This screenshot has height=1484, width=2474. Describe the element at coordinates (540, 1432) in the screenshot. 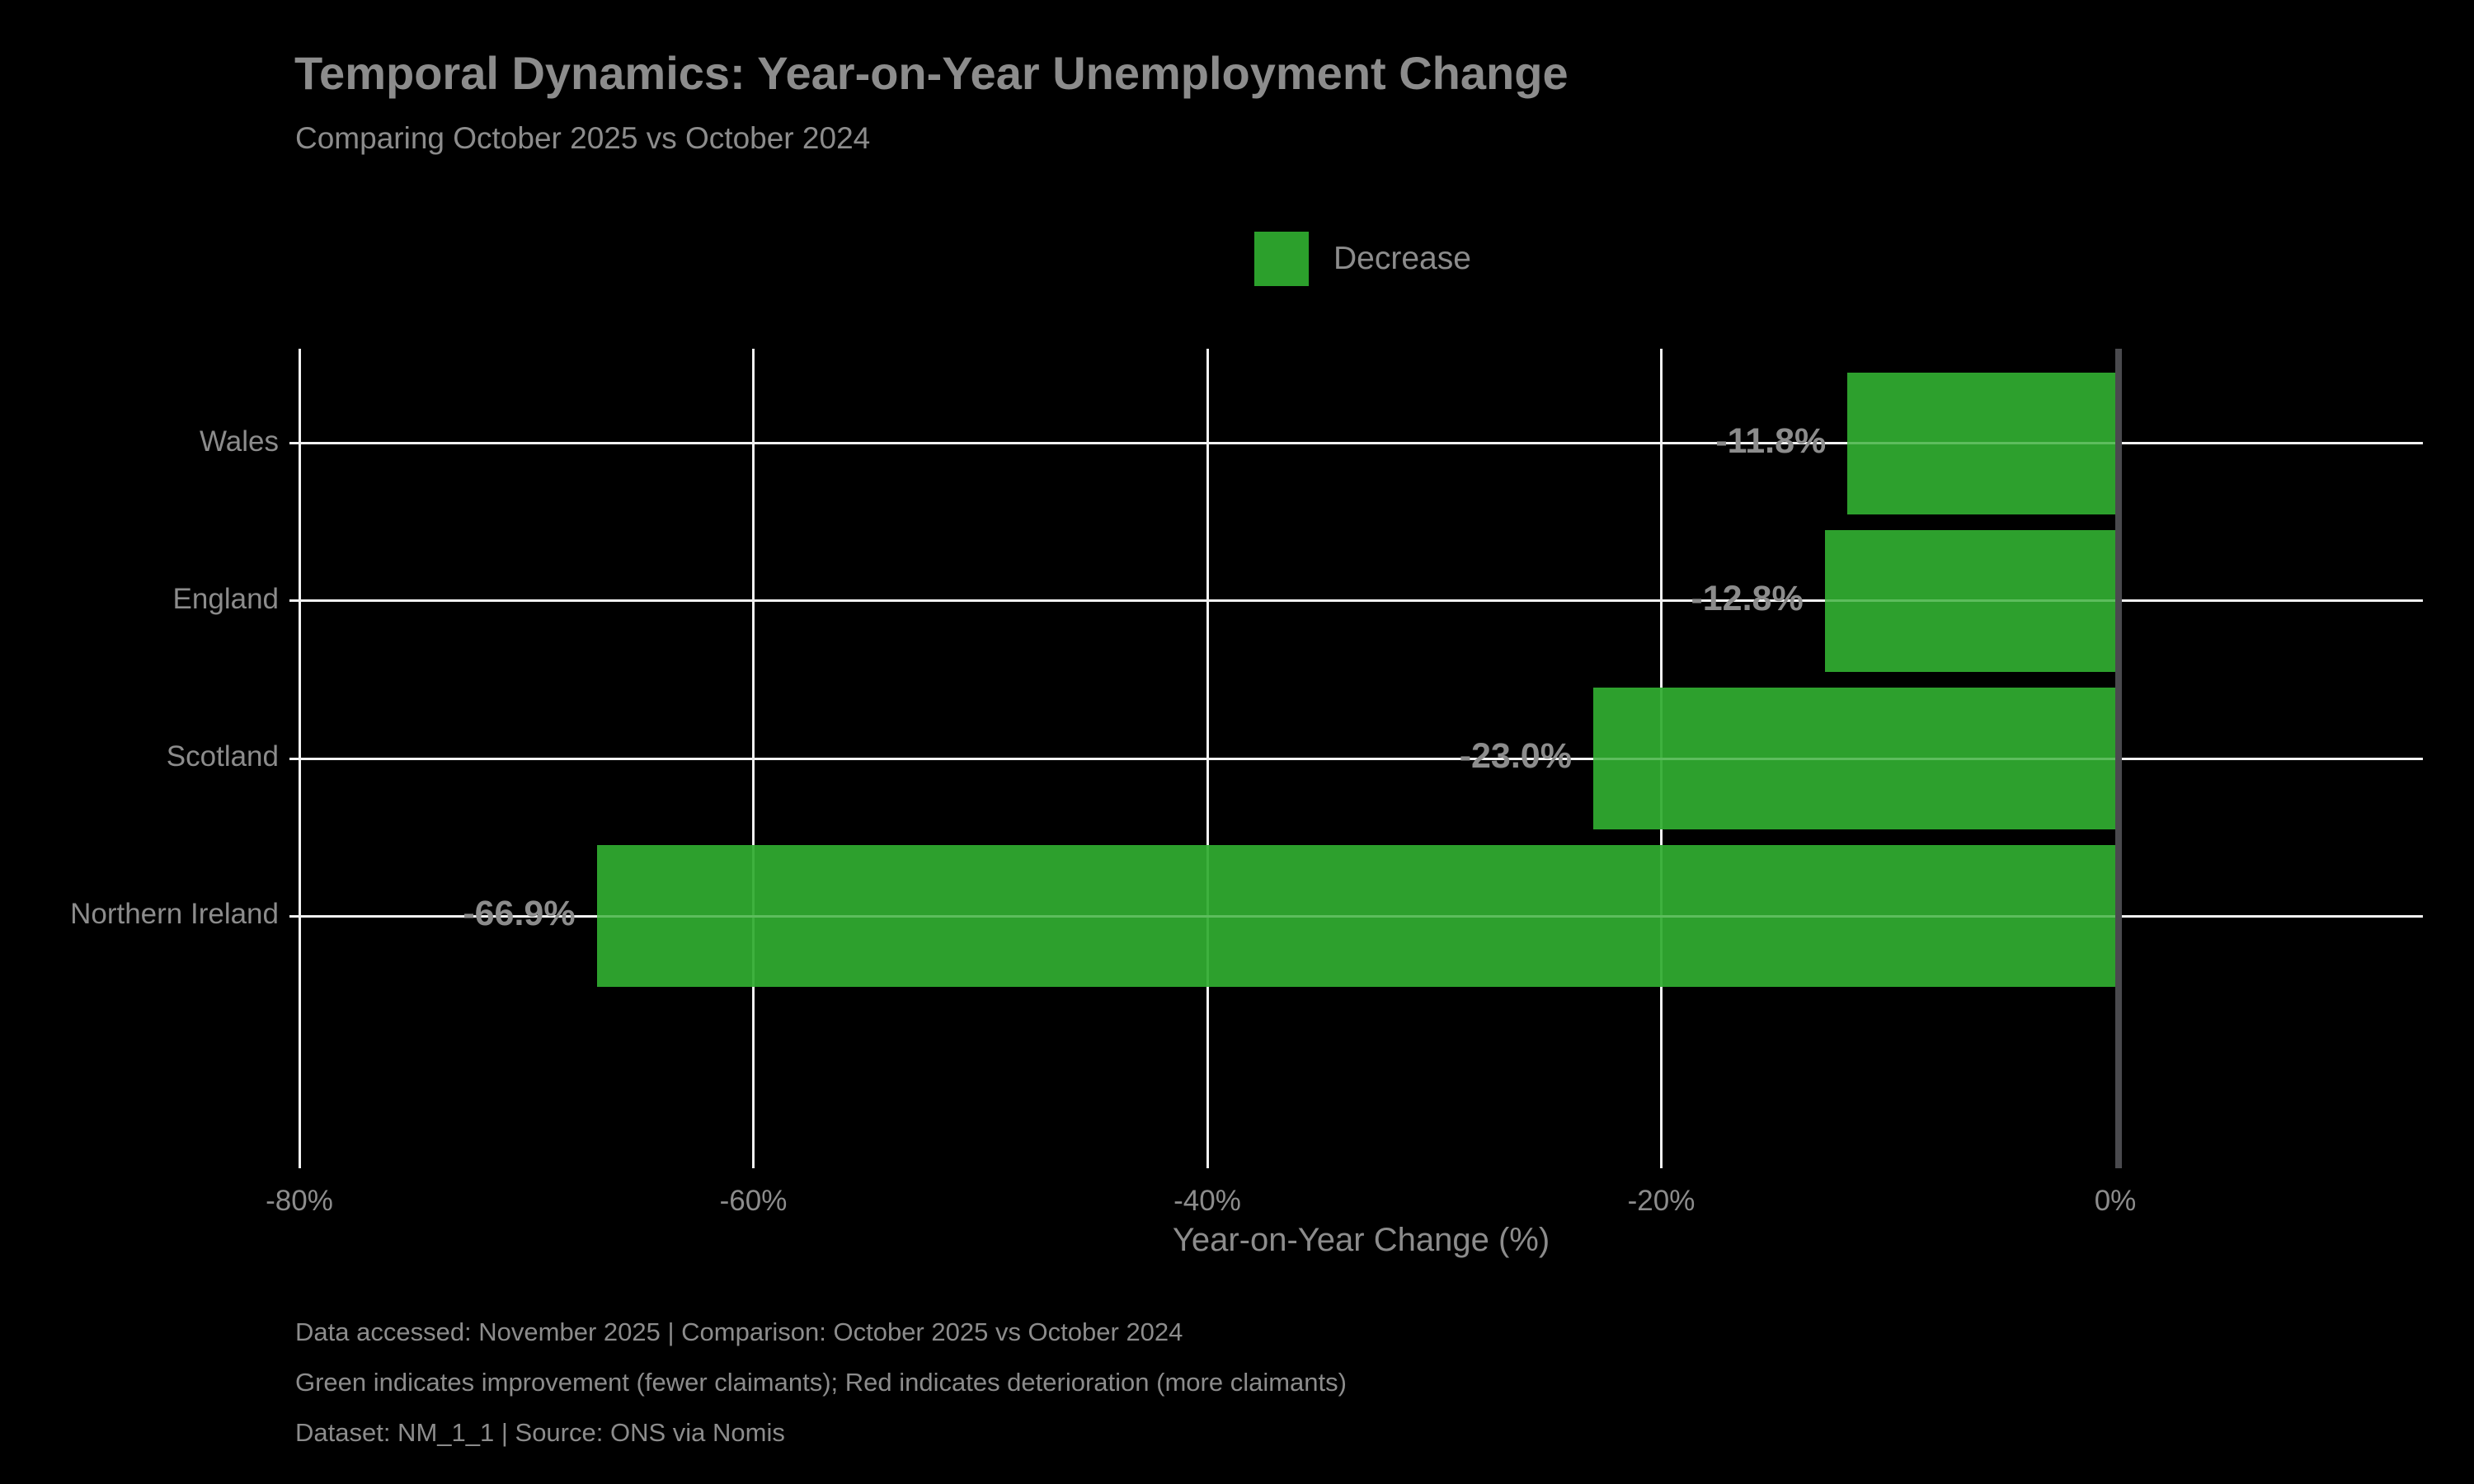

I see `footer-line: Dataset: NM_1_1 | Source: ONS via Nomis` at that location.